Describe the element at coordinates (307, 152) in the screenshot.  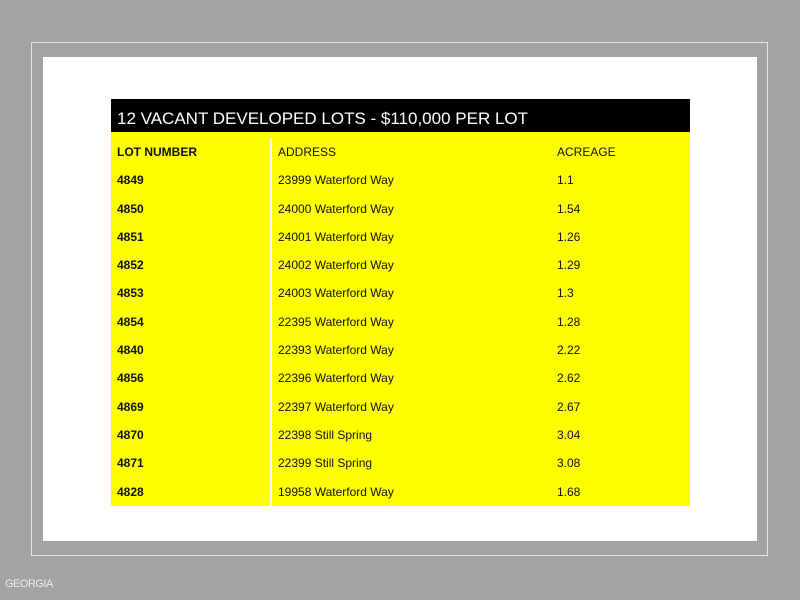
I see `header-address: ADDRESS` at that location.